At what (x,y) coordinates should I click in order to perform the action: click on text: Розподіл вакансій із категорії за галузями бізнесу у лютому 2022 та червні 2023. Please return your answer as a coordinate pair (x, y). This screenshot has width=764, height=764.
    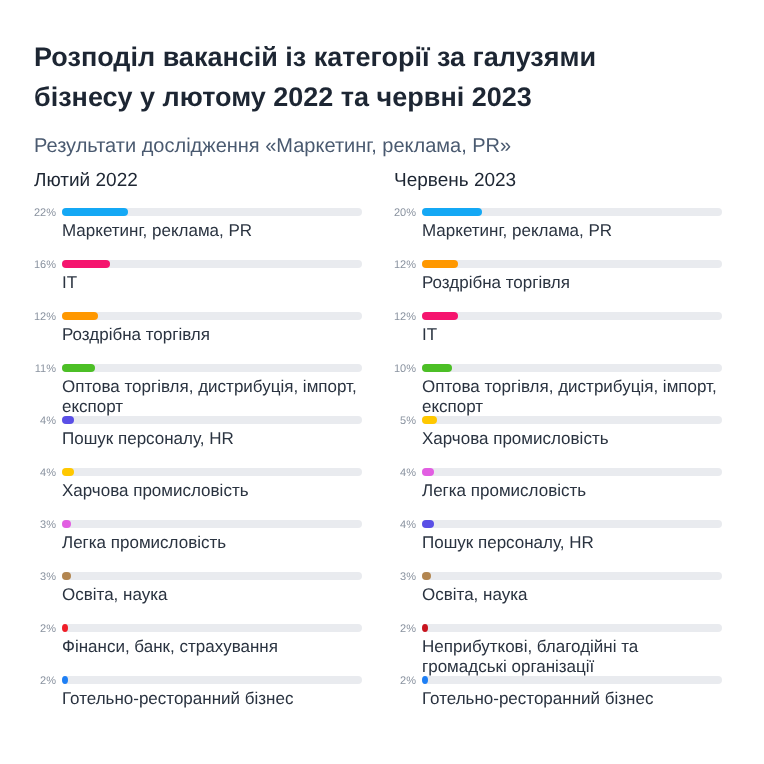
    Looking at the image, I should click on (315, 77).